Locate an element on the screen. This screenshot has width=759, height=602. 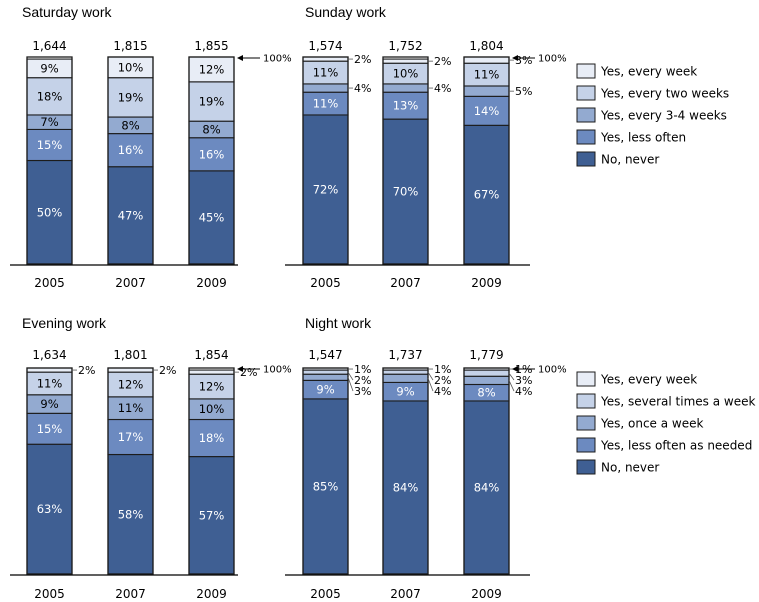
data-label: 18% is located at coordinates (50, 96).